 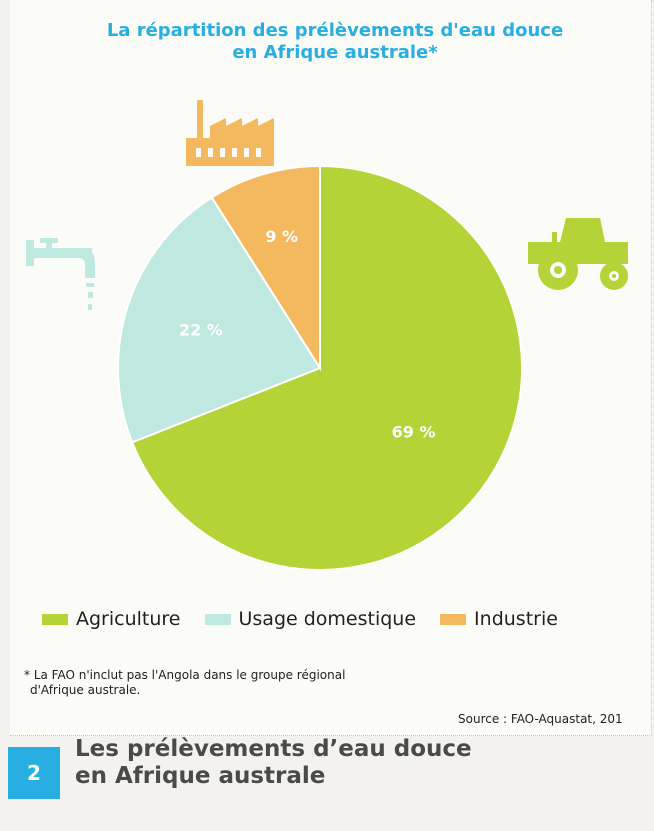 What do you see at coordinates (200, 776) in the screenshot?
I see `document-title-line-2: en Afrique australe` at bounding box center [200, 776].